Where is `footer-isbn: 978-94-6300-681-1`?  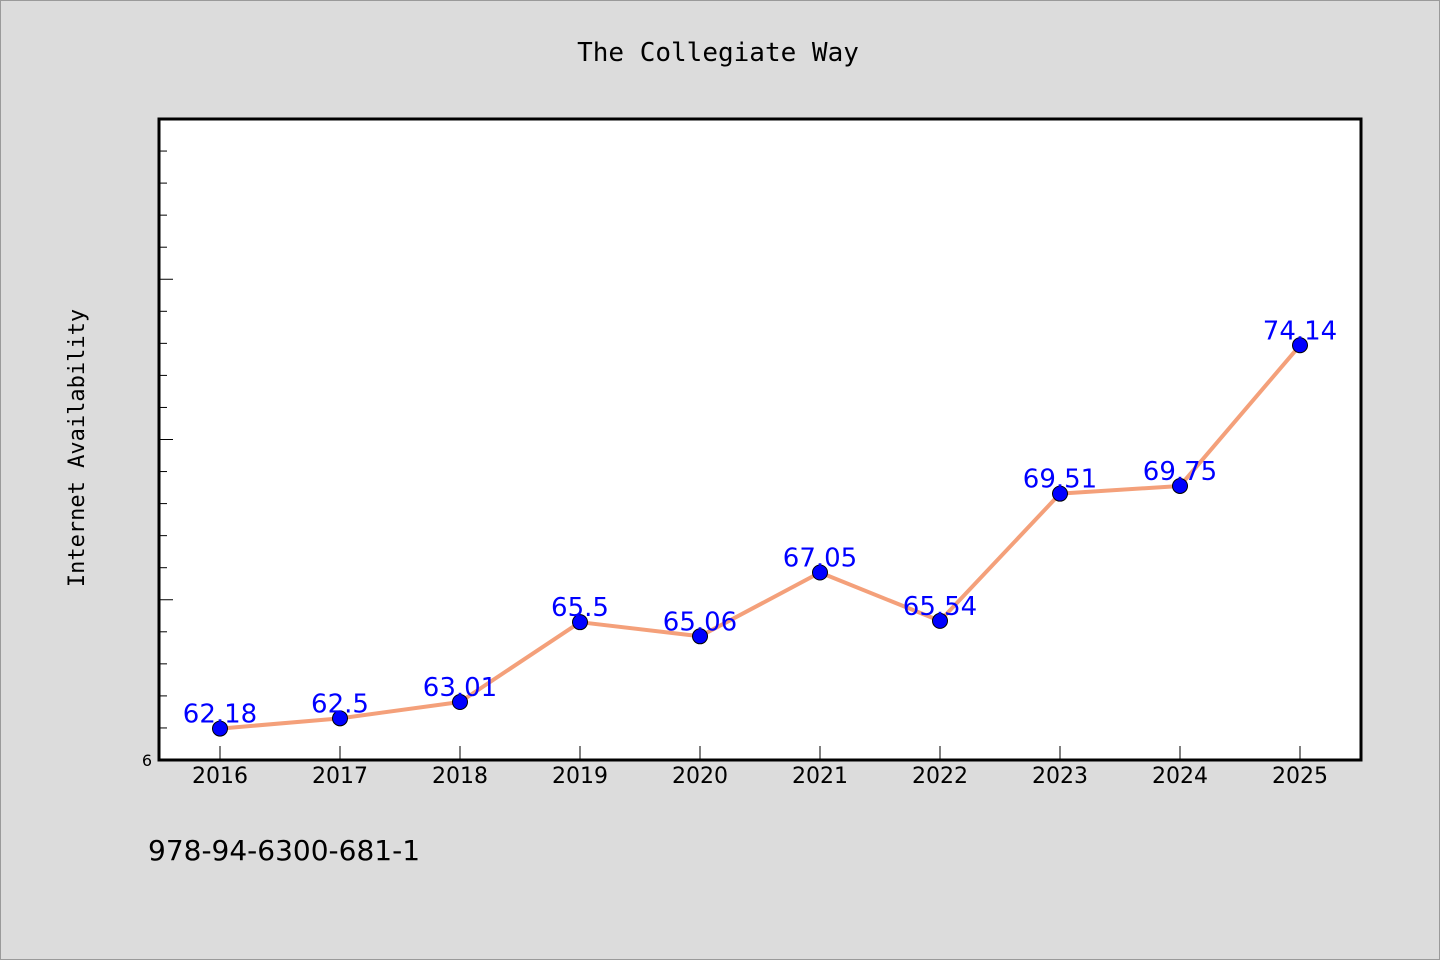
footer-isbn: 978-94-6300-681-1 is located at coordinates (284, 850).